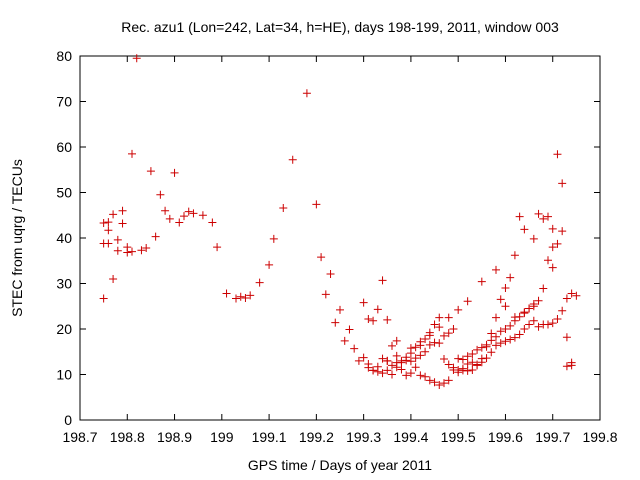 This screenshot has width=640, height=480. What do you see at coordinates (599, 437) in the screenshot?
I see `x-tick-label: 199.8` at bounding box center [599, 437].